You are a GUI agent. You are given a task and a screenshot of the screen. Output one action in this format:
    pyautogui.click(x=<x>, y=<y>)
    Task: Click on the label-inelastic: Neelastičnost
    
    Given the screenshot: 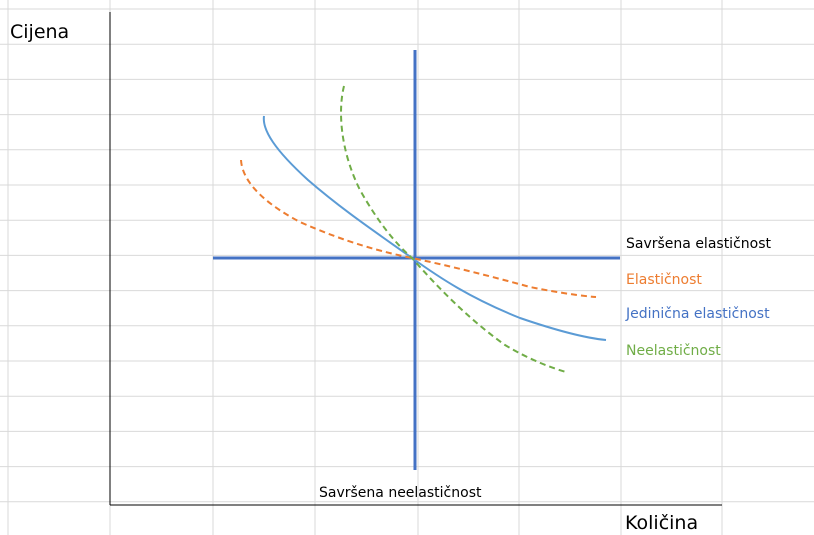 What is the action you would take?
    pyautogui.click(x=673, y=351)
    